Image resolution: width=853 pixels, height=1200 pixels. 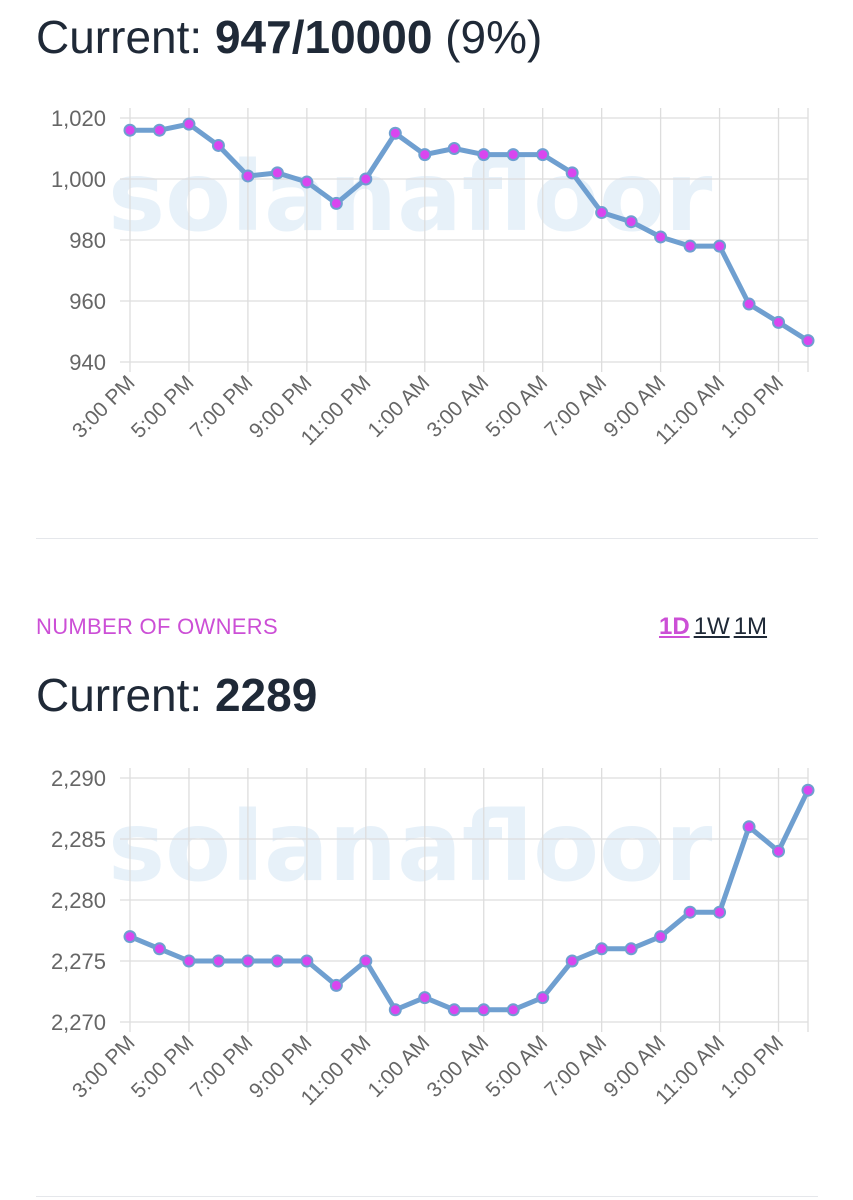 I want to click on owners-current-heading: Current: 2289, so click(x=176, y=695).